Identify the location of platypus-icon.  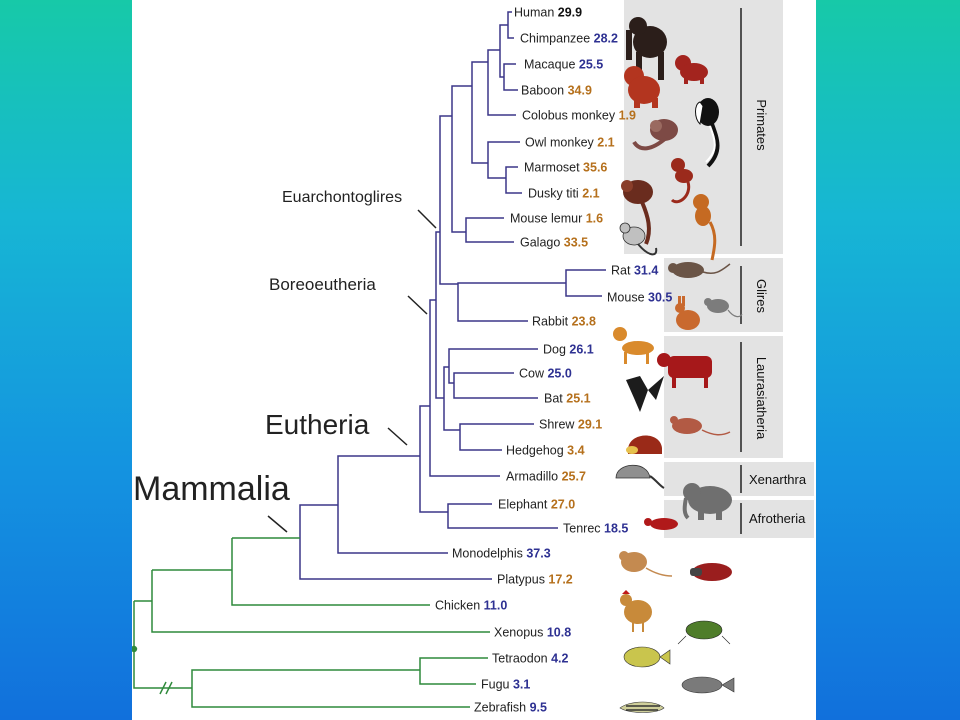
(711, 572).